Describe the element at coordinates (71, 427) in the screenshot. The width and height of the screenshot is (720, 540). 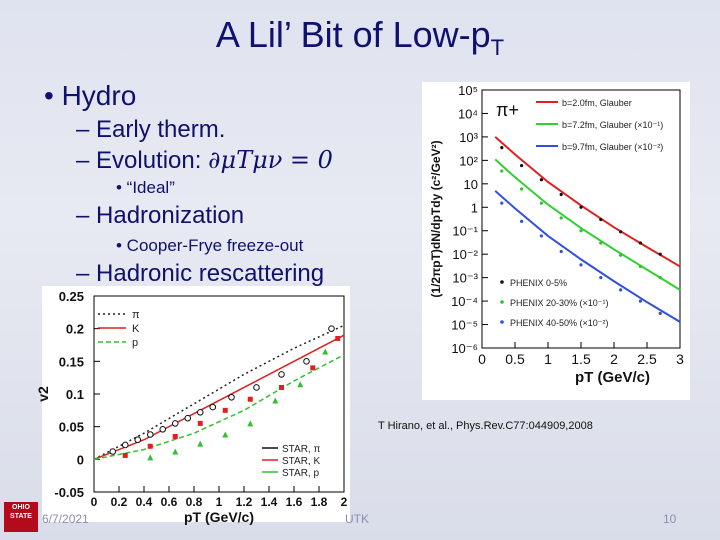
I see `v2-y-tick-label: 0.05` at that location.